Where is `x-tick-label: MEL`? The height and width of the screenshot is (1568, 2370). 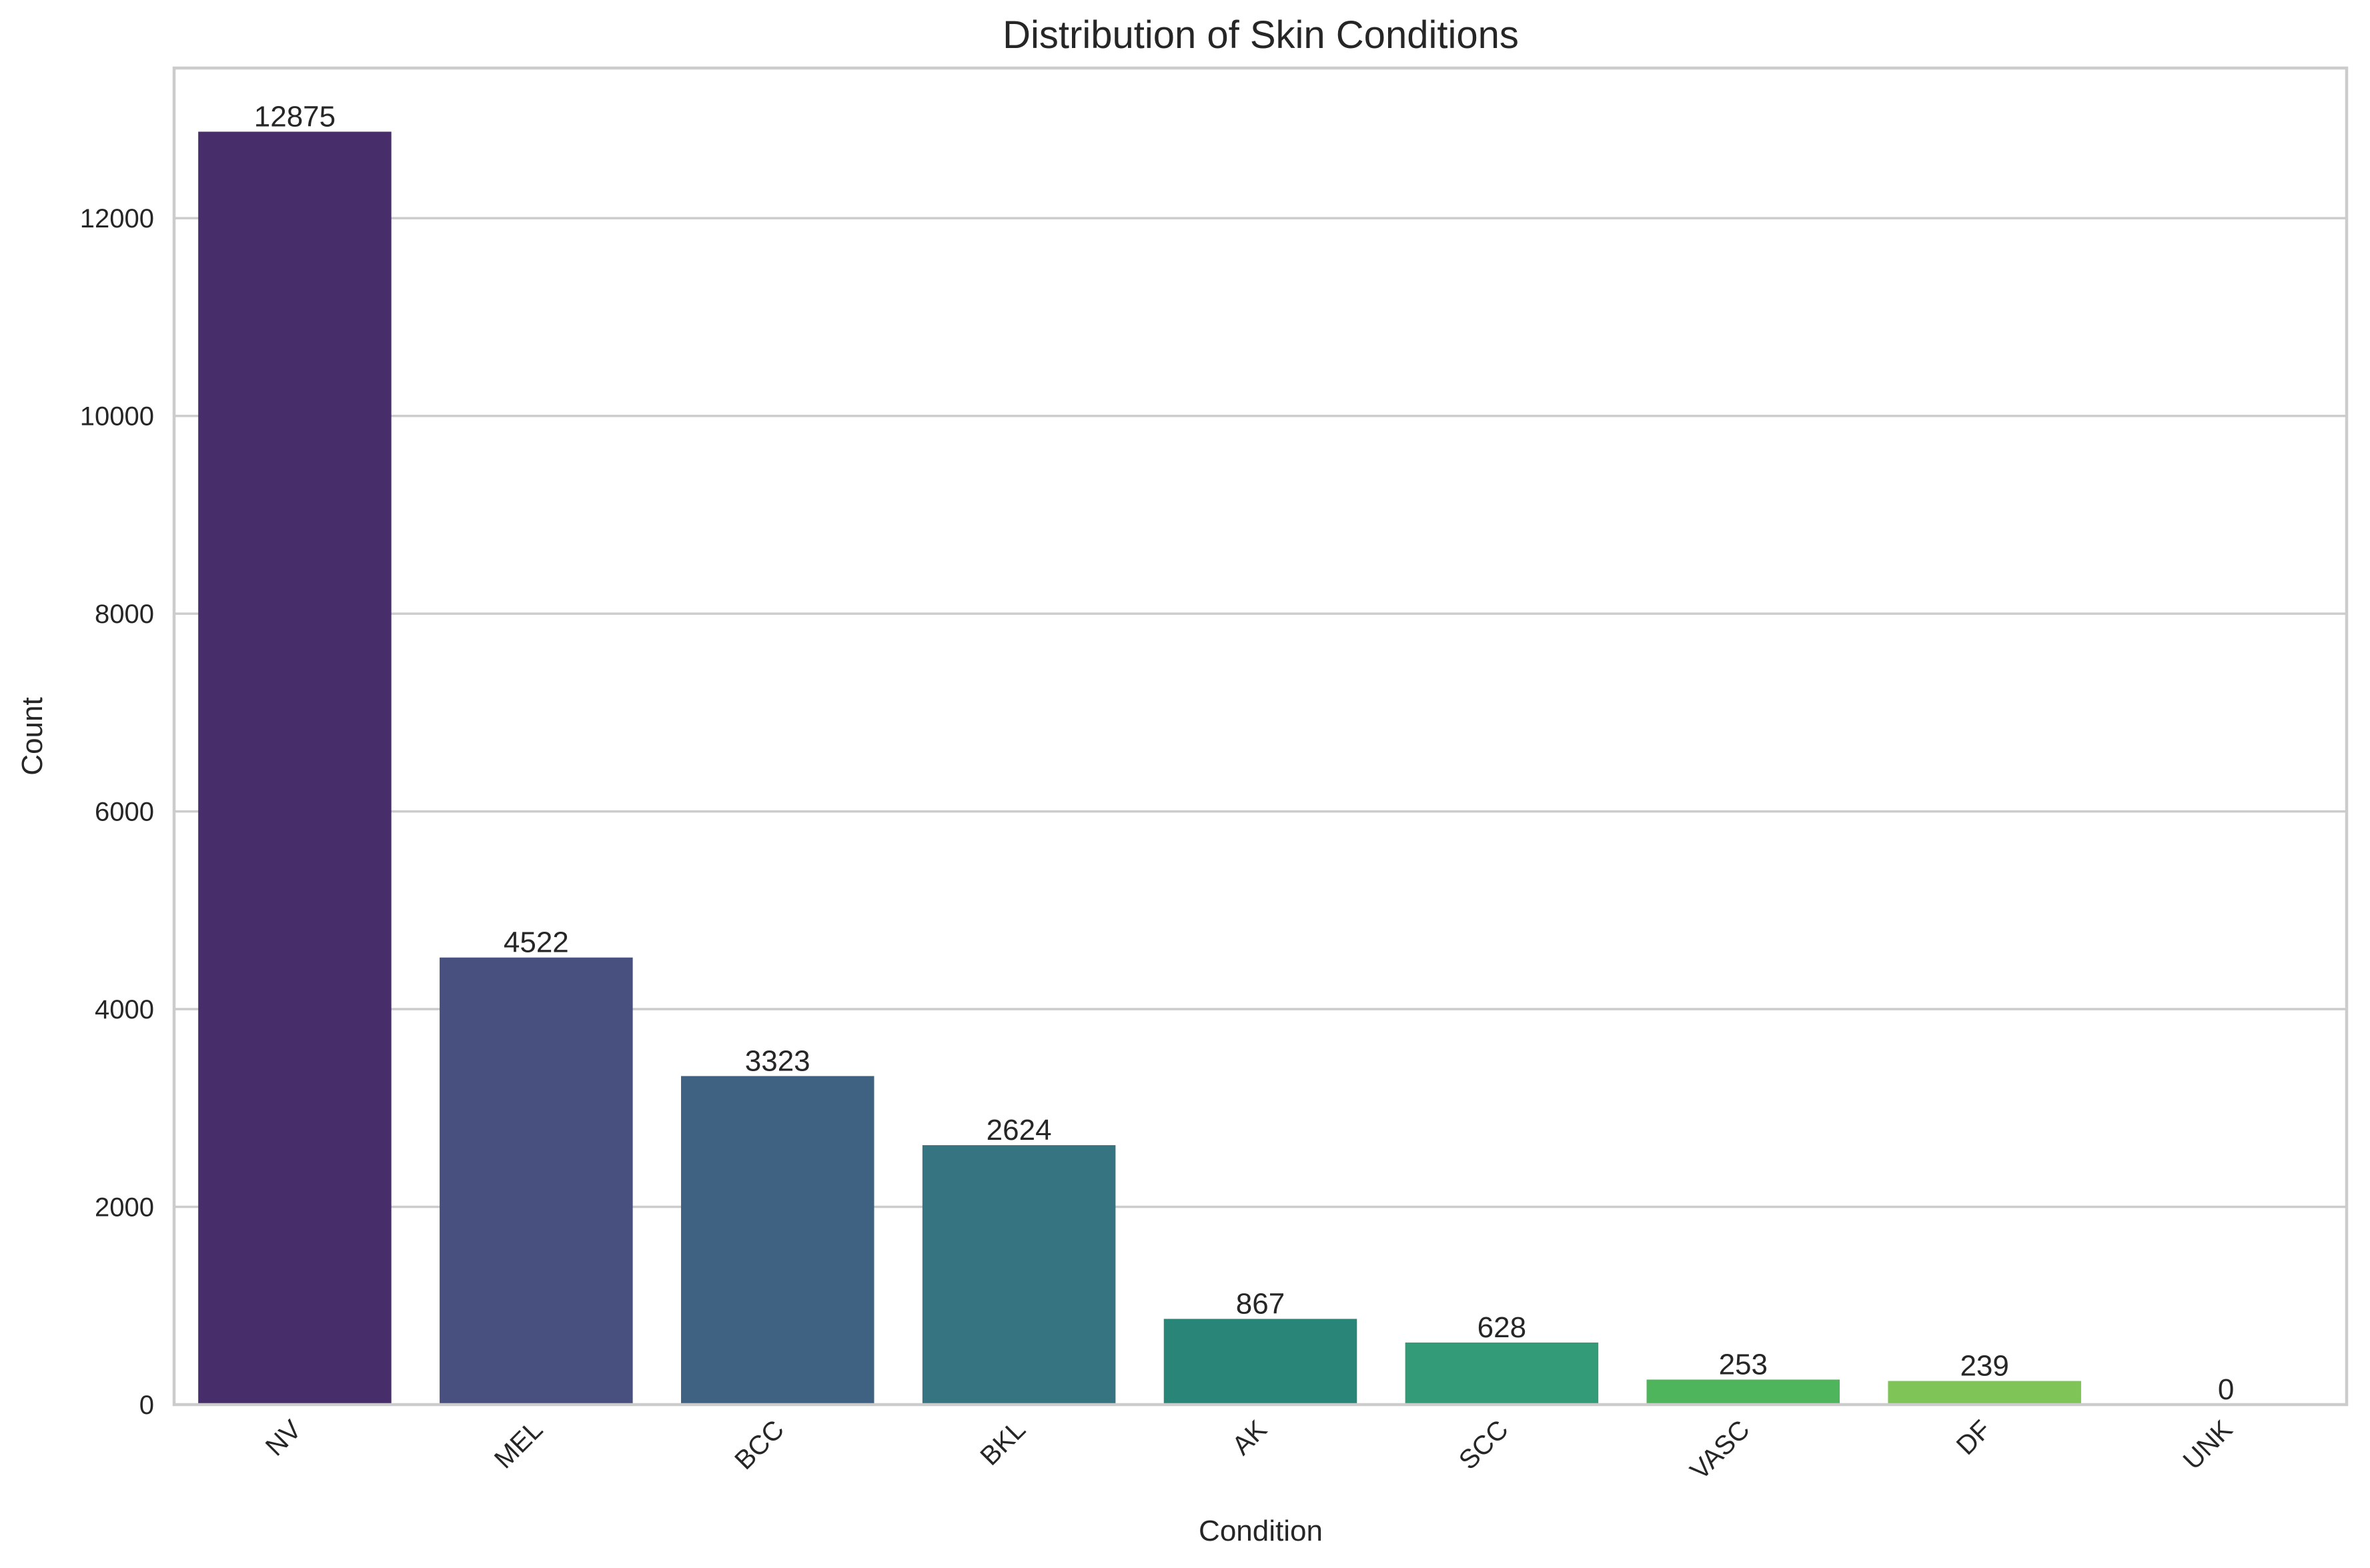 x-tick-label: MEL is located at coordinates (518, 1444).